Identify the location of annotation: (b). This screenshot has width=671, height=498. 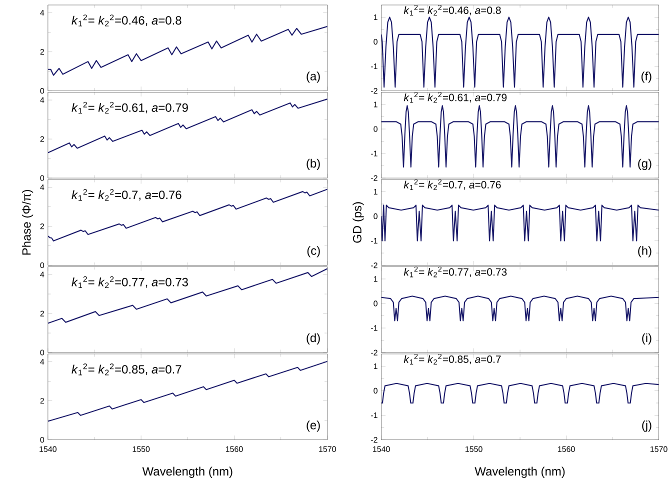
(313, 164).